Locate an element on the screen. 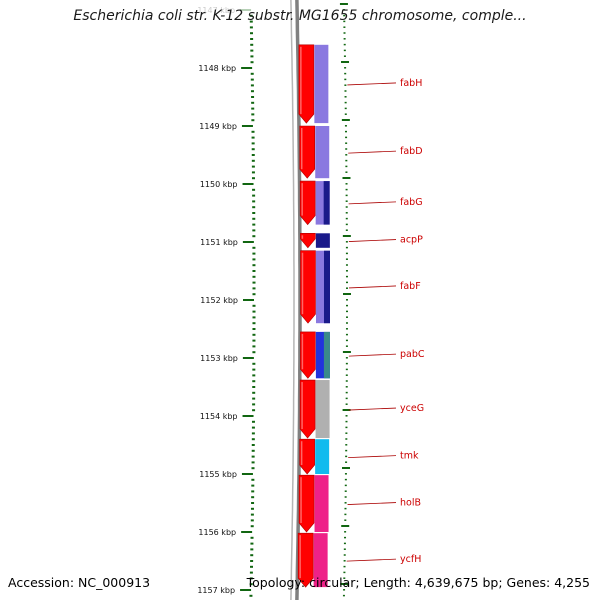 The height and width of the screenshot is (600, 600). tick-label: 1147 kbp is located at coordinates (216, 10).